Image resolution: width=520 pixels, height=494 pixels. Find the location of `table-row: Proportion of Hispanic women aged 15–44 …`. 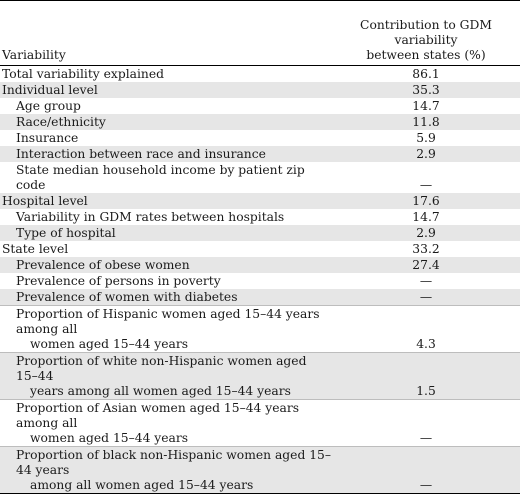

table-row: Proportion of Hispanic women aged 15–44 … is located at coordinates (260, 329).